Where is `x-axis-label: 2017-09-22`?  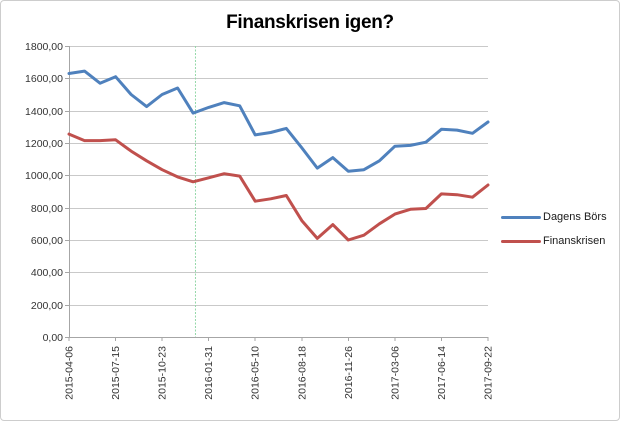
x-axis-label: 2017-09-22 is located at coordinates (489, 373).